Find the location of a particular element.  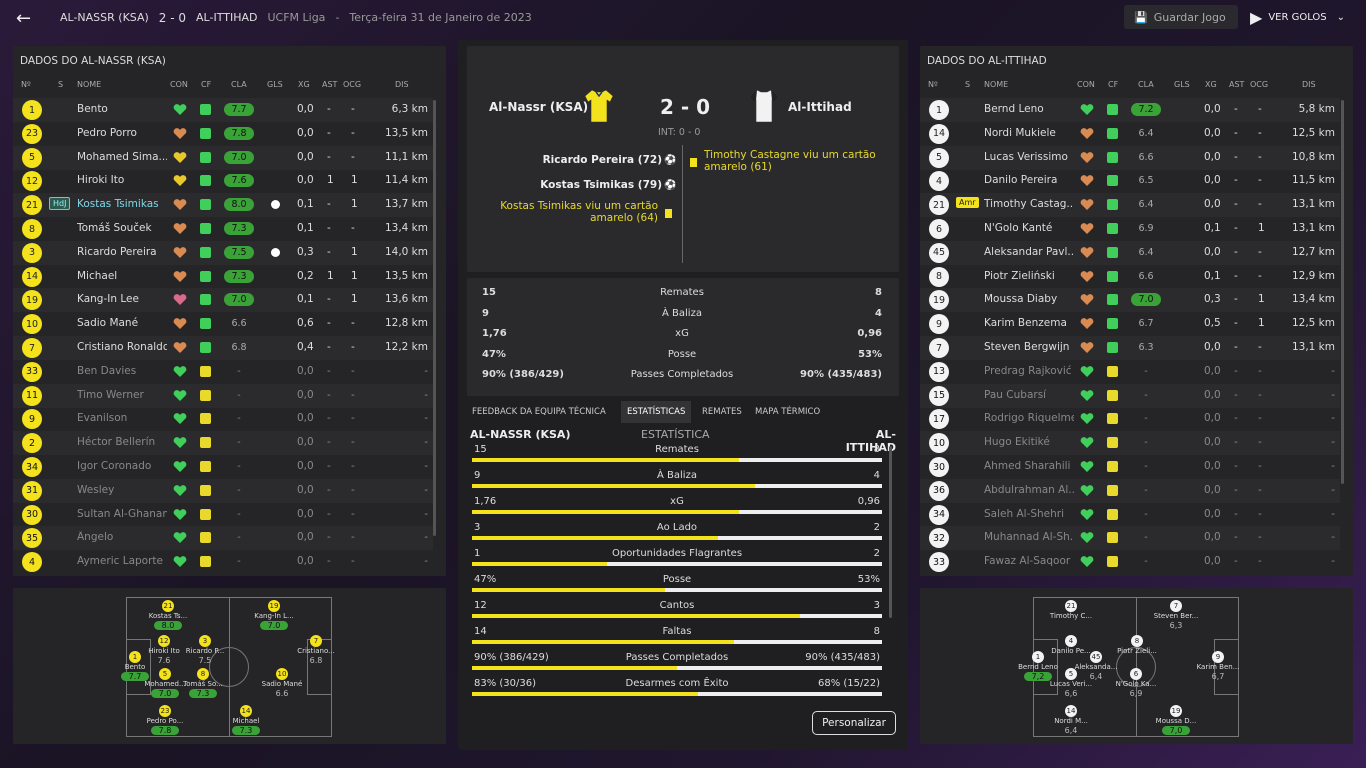

player-name: Saleh Al-Shehri is located at coordinates (1024, 513).